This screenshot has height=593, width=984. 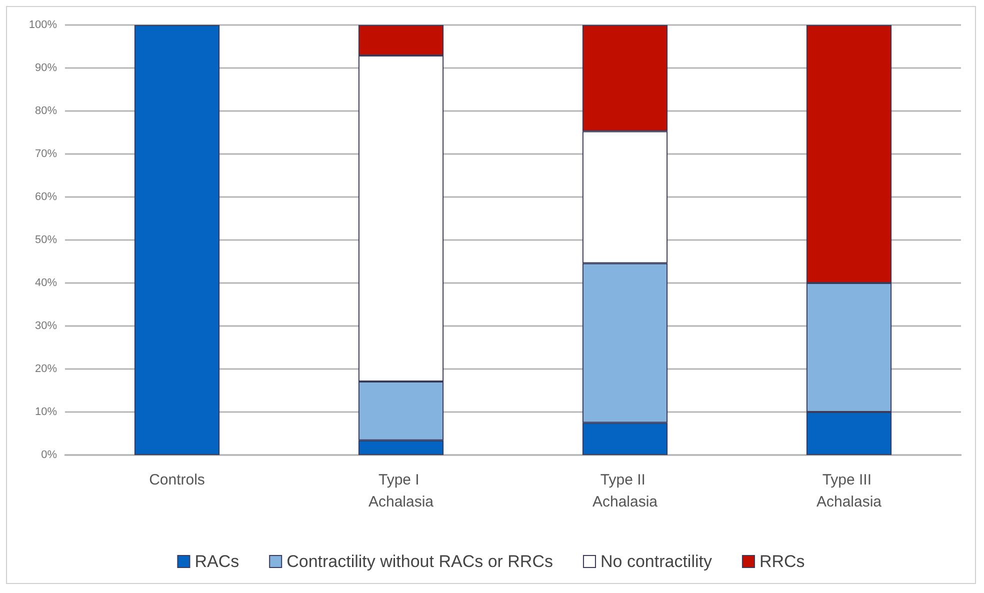 I want to click on legend-label: Contractility without RACs or RRCs, so click(x=419, y=561).